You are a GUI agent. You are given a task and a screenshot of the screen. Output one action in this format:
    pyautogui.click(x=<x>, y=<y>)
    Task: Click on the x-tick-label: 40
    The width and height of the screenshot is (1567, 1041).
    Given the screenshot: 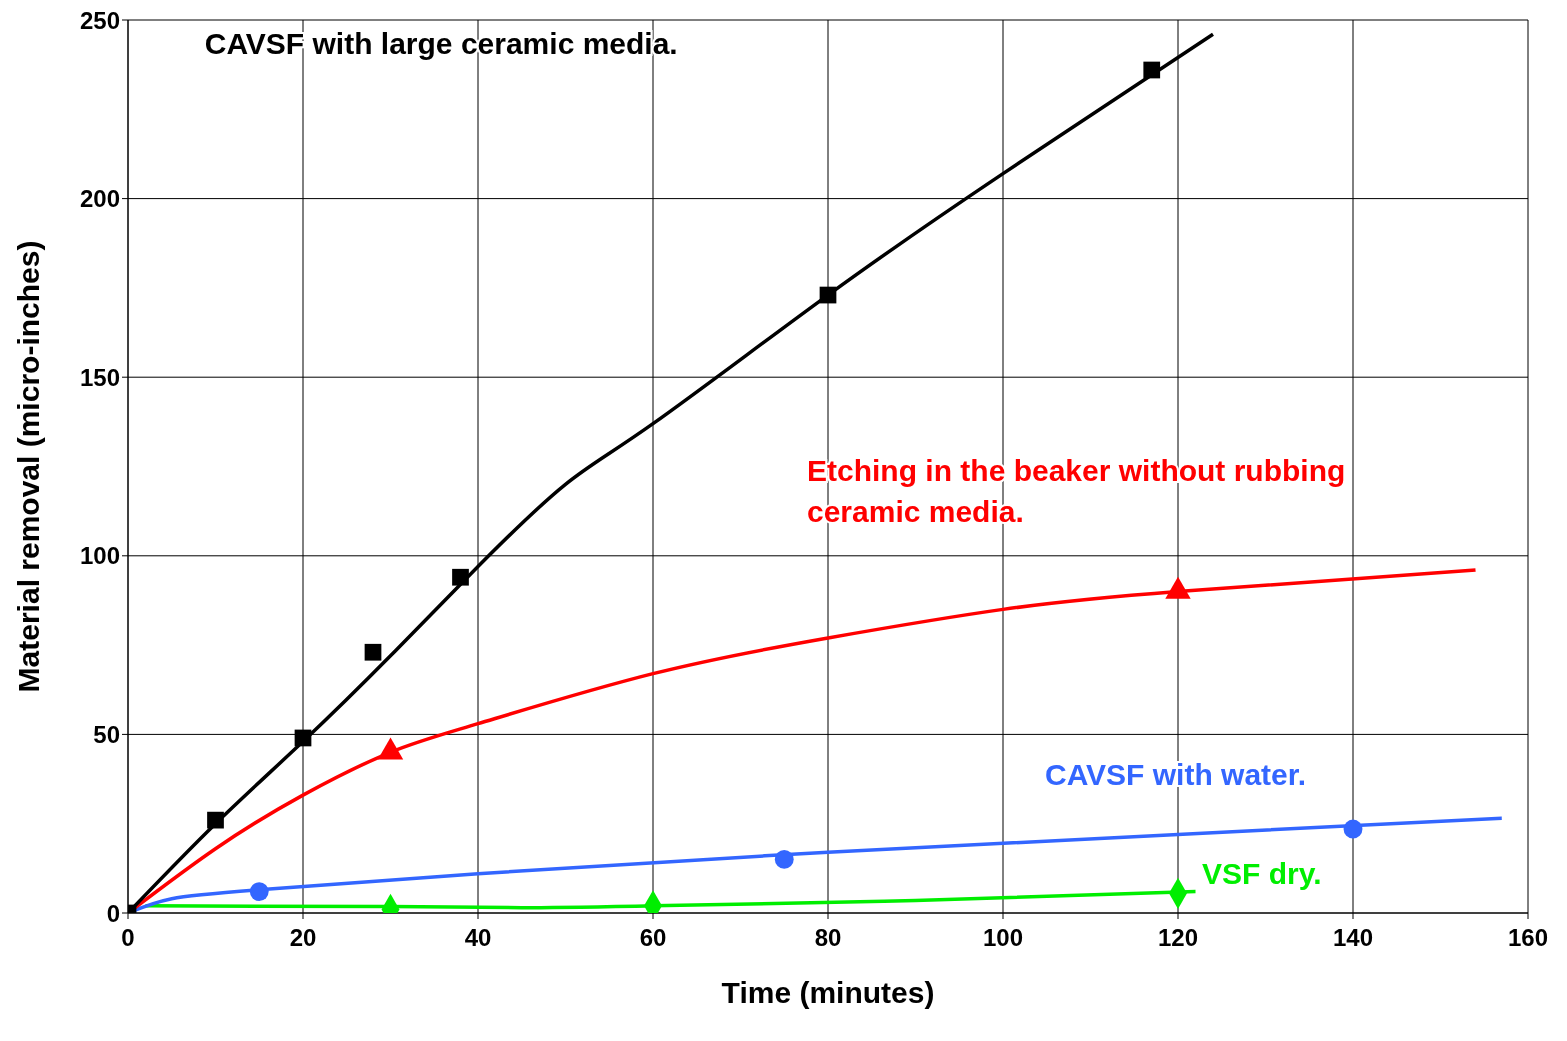 What is the action you would take?
    pyautogui.click(x=478, y=938)
    